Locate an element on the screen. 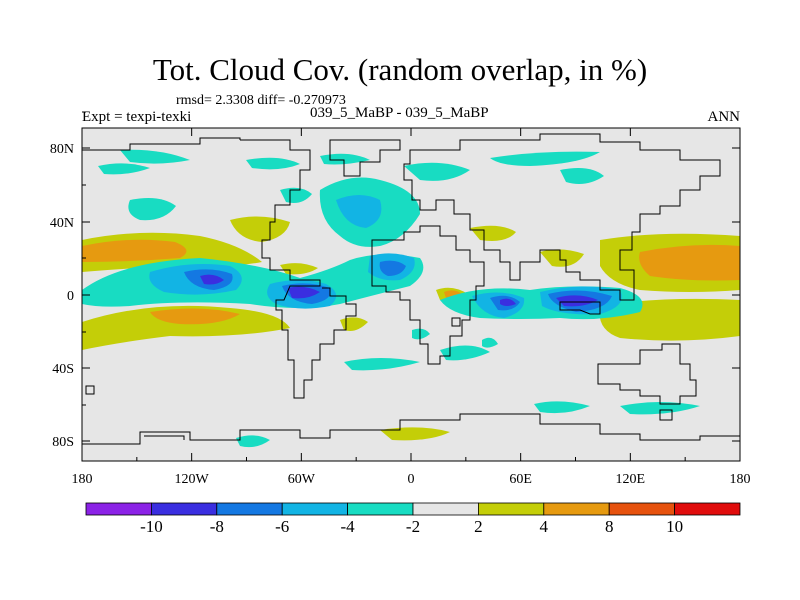 The width and height of the screenshot is (800, 600). colorbar: -10 -8 -6 -4 -2 2 4 8 10 is located at coordinates (413, 519).